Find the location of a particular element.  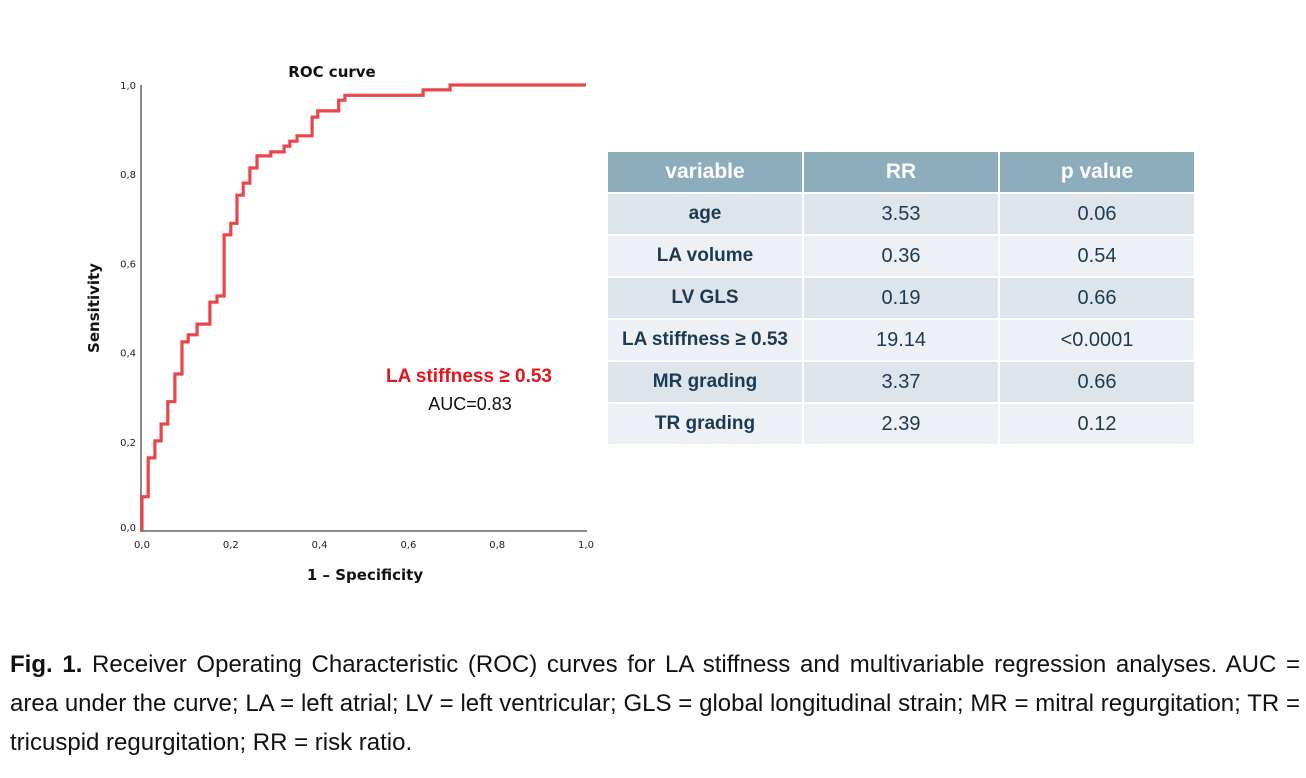

cell-rr: 2.39 is located at coordinates (901, 424).